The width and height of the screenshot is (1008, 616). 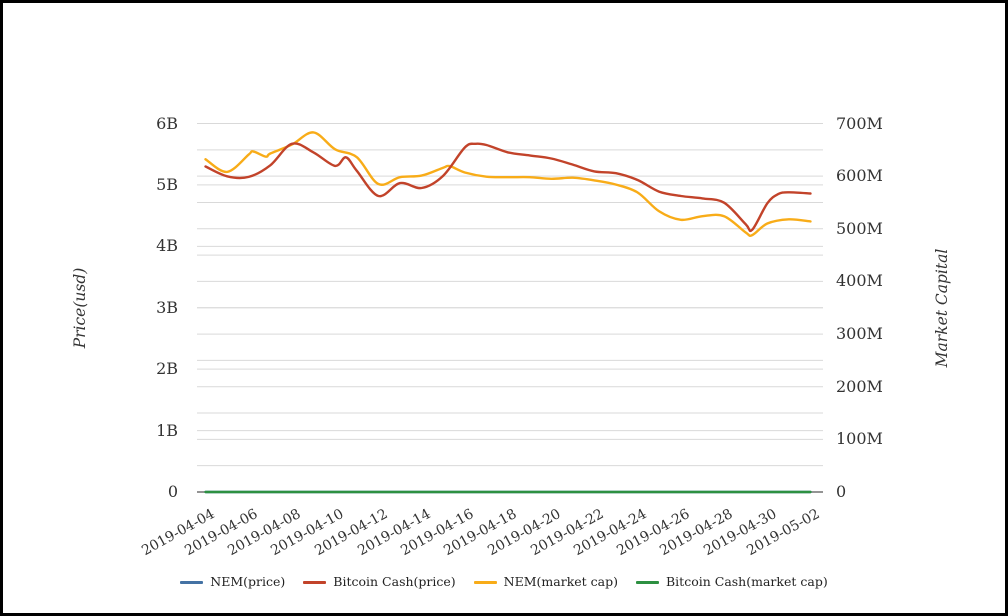 What do you see at coordinates (167, 430) in the screenshot?
I see `y-left-tick-label: 1B` at bounding box center [167, 430].